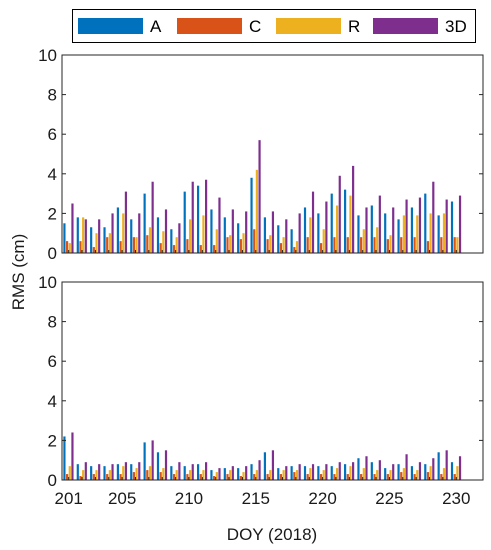 The width and height of the screenshot is (491, 550). Describe the element at coordinates (272, 534) in the screenshot. I see `x-axis-label: DOY (2018)` at that location.